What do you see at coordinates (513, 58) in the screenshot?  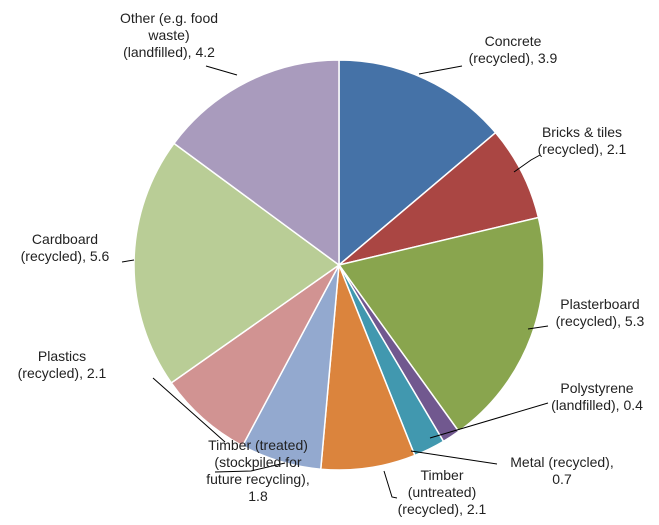 I see `slice-label-line: (recycled), 3.9` at bounding box center [513, 58].